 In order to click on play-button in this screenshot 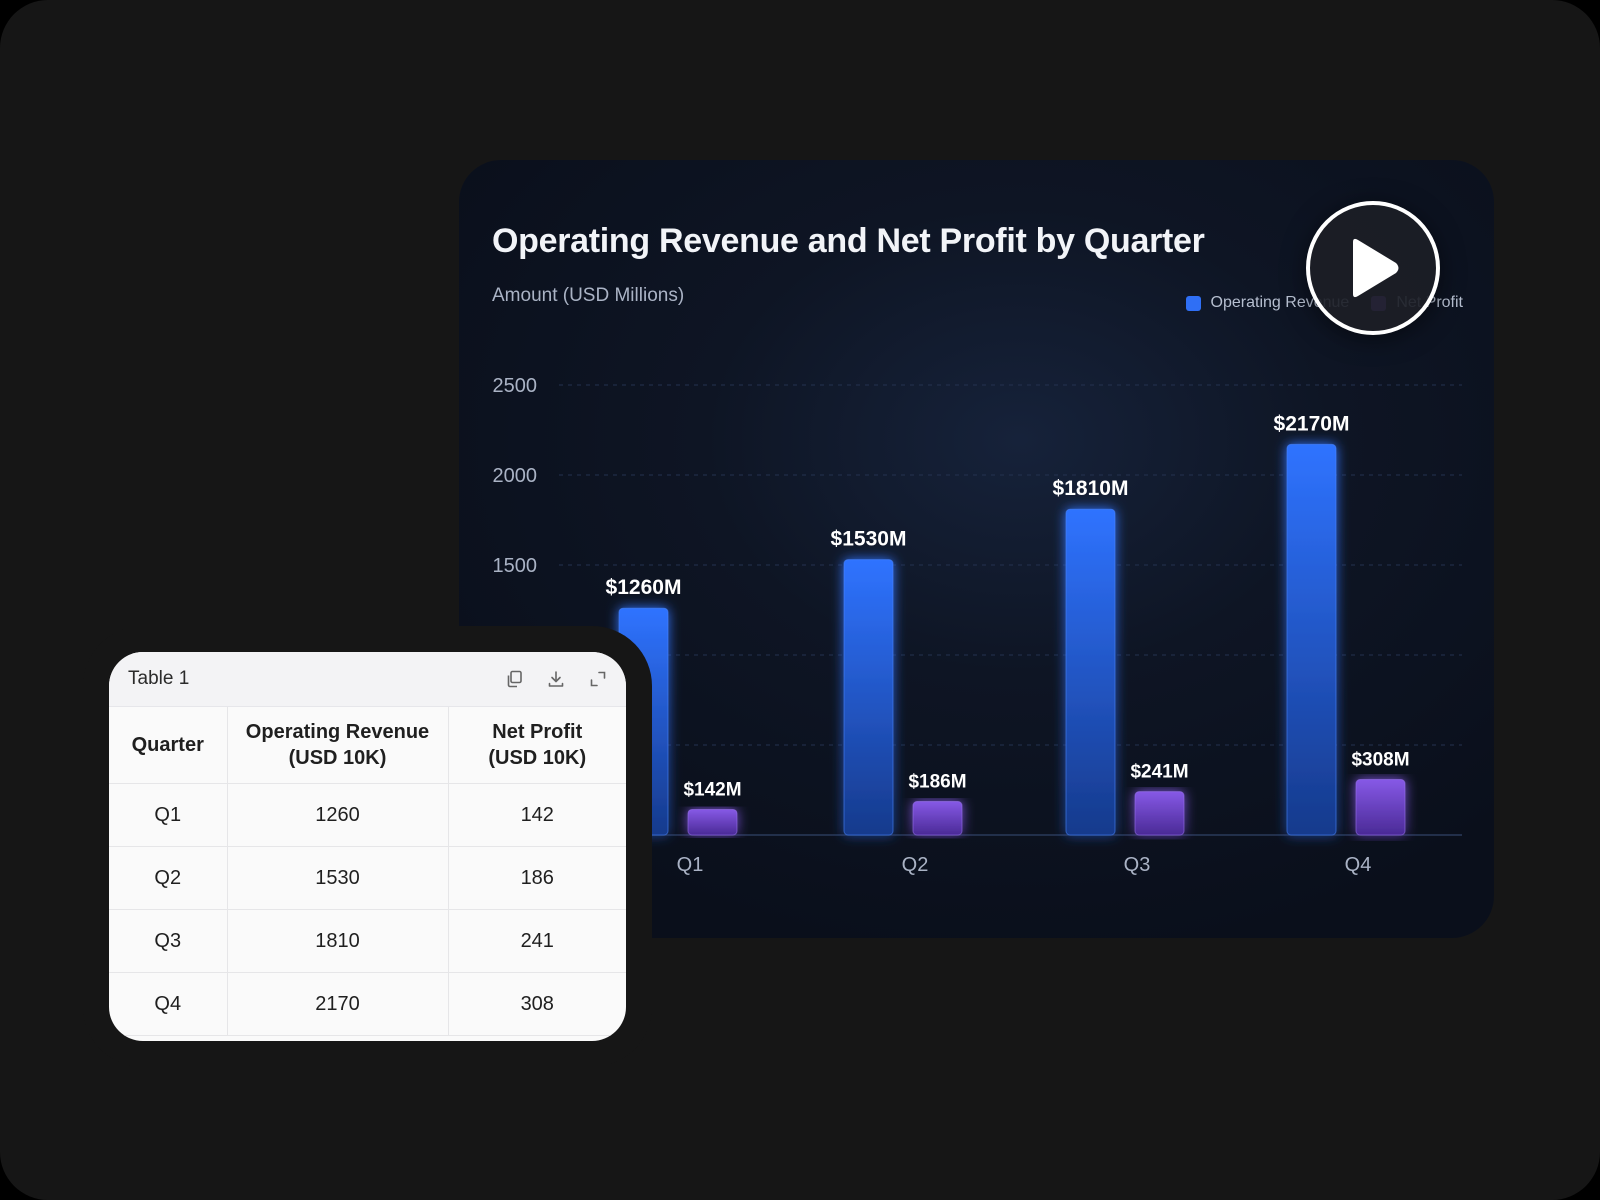, I will do `click(1373, 268)`.